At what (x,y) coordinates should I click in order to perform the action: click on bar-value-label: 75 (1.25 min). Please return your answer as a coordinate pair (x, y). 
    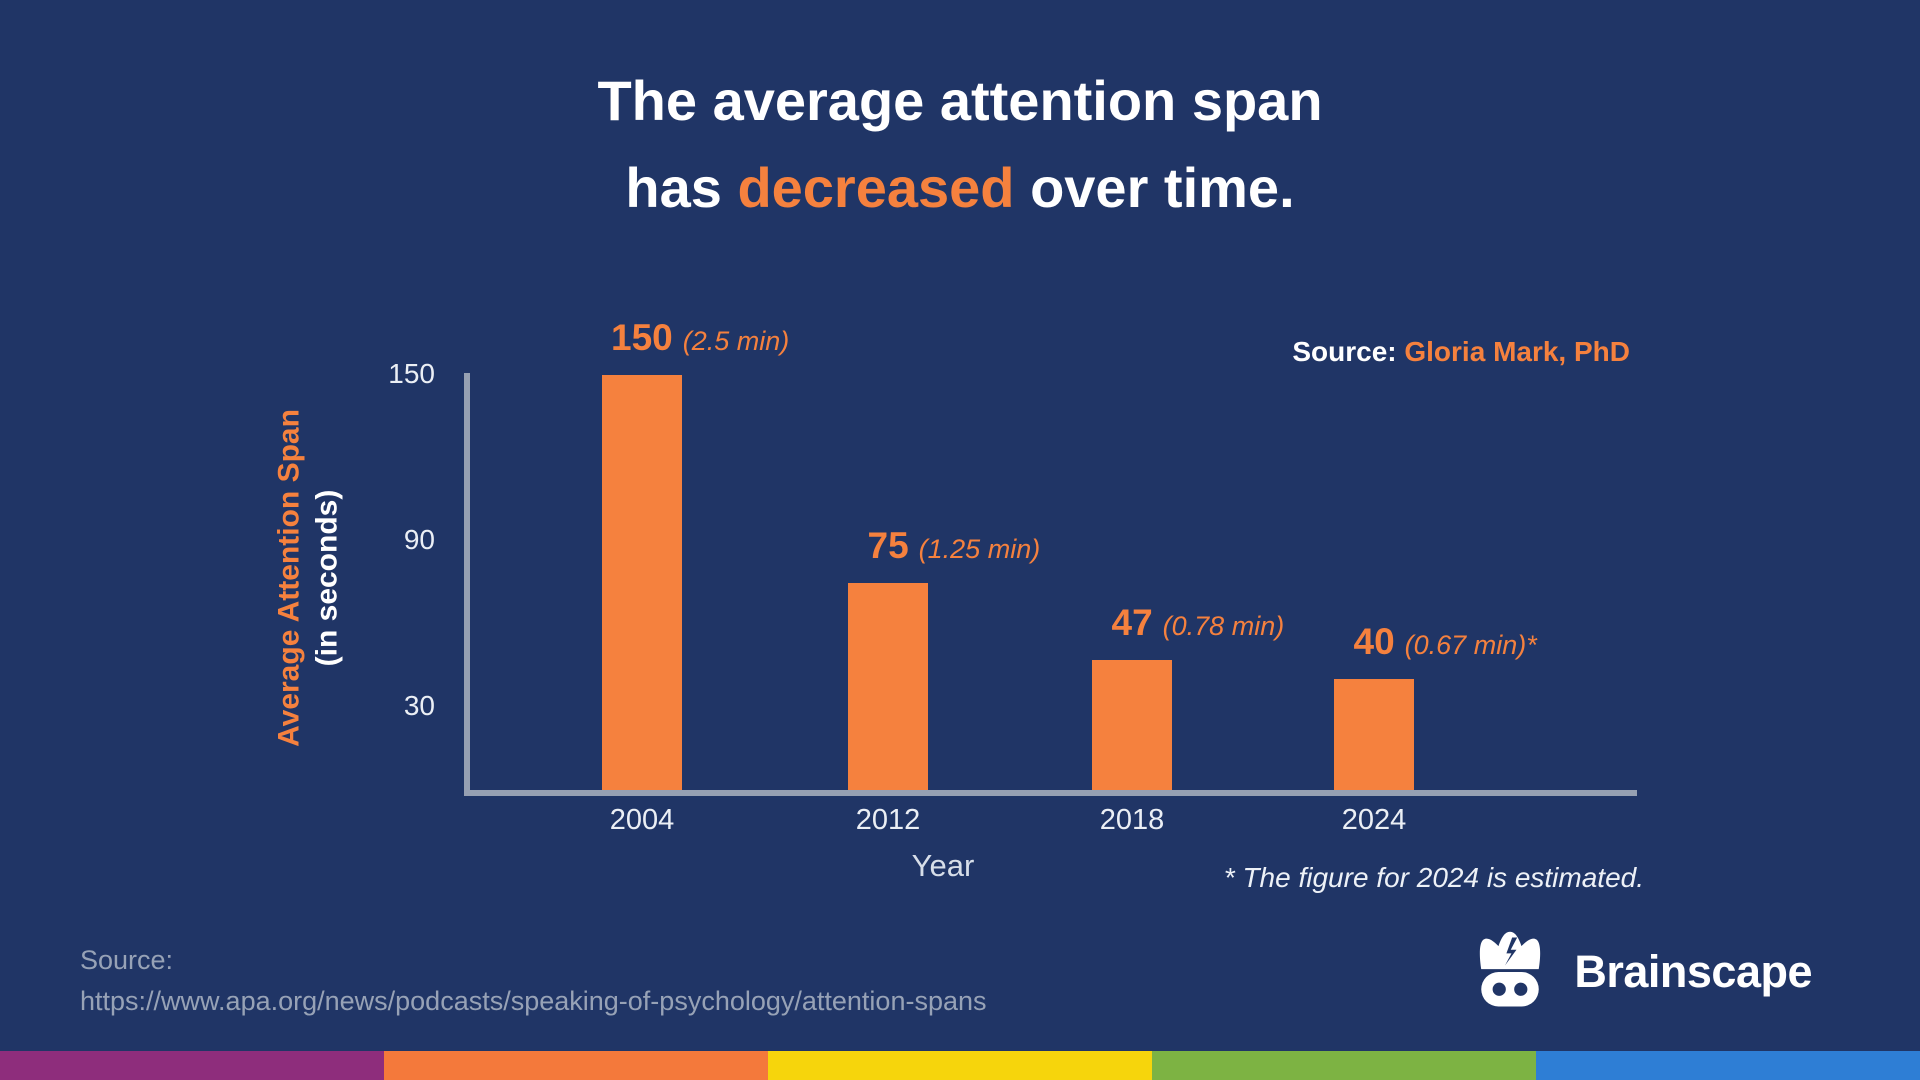
    Looking at the image, I should click on (954, 546).